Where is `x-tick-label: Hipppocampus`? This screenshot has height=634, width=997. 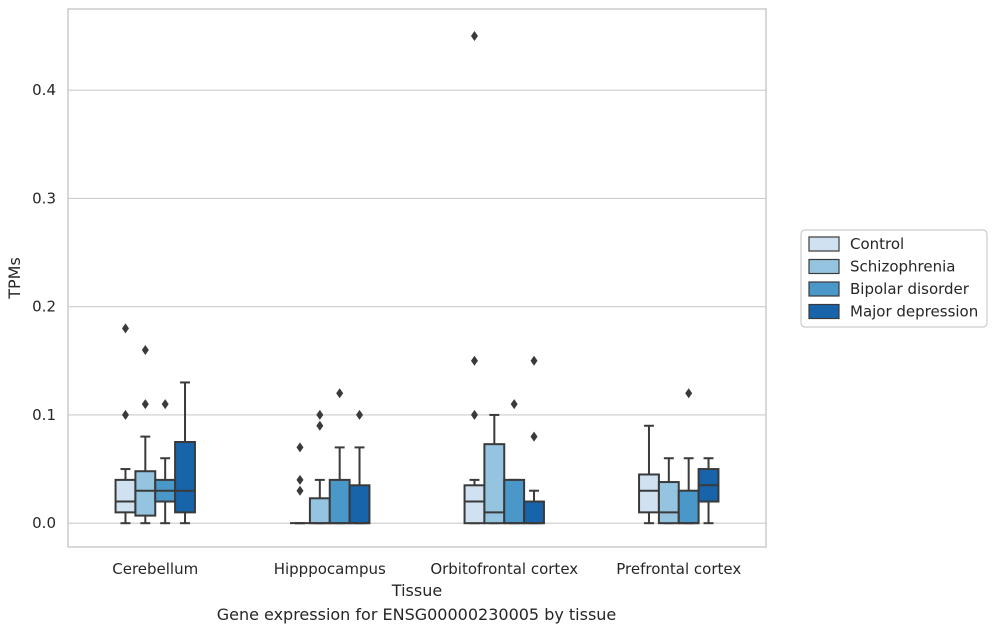
x-tick-label: Hipppocampus is located at coordinates (330, 569).